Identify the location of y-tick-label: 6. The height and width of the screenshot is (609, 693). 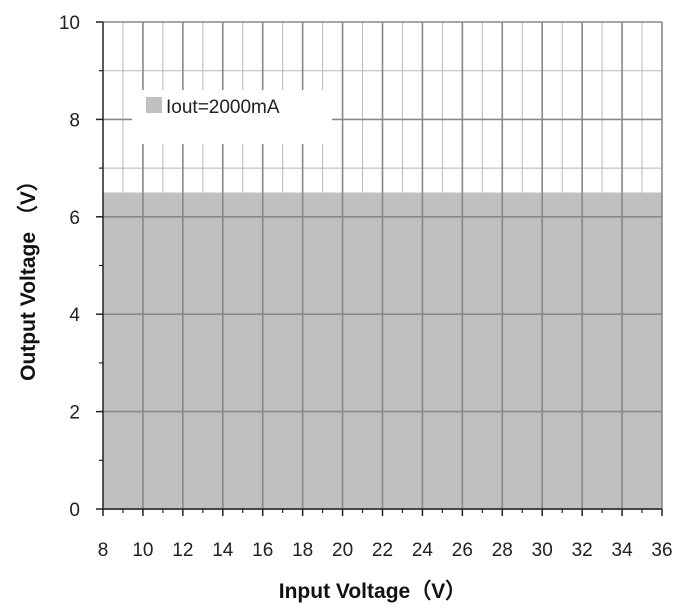
(74, 218).